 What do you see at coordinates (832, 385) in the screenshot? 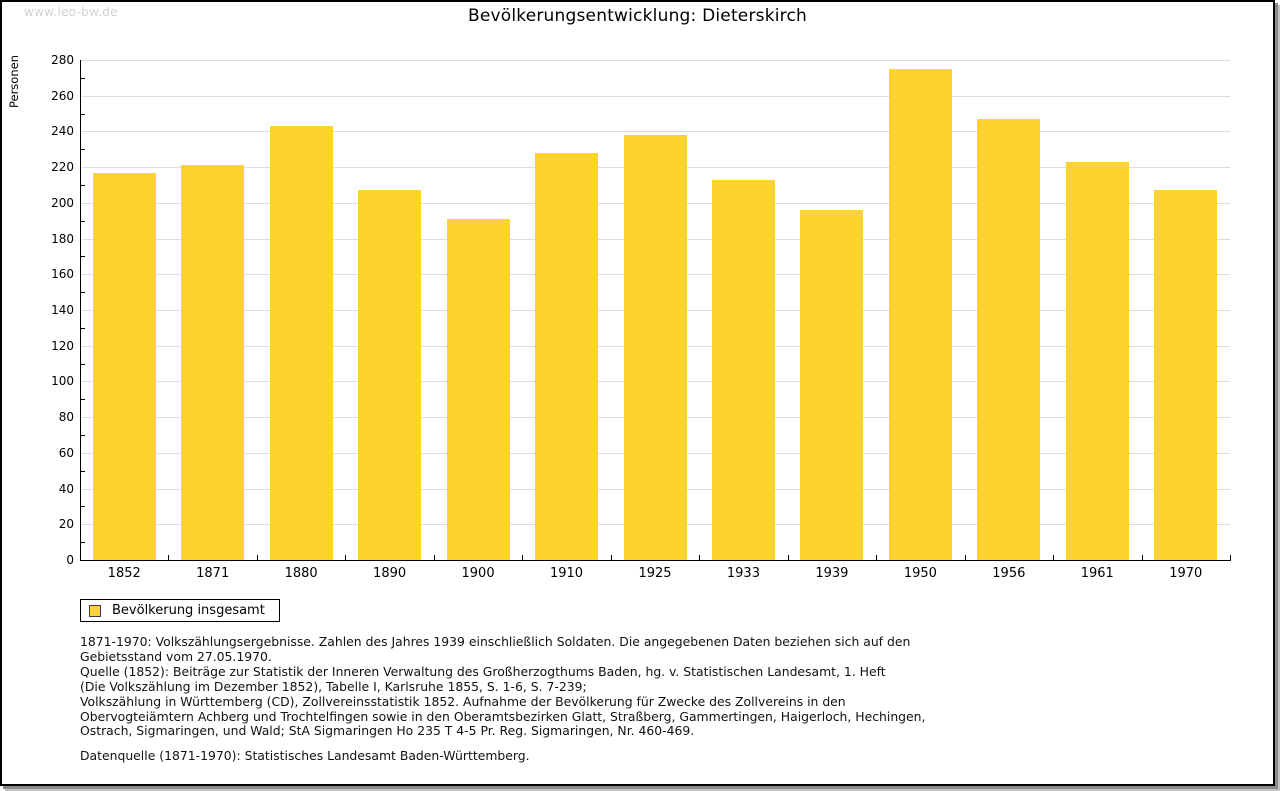
I see `bar-1939` at bounding box center [832, 385].